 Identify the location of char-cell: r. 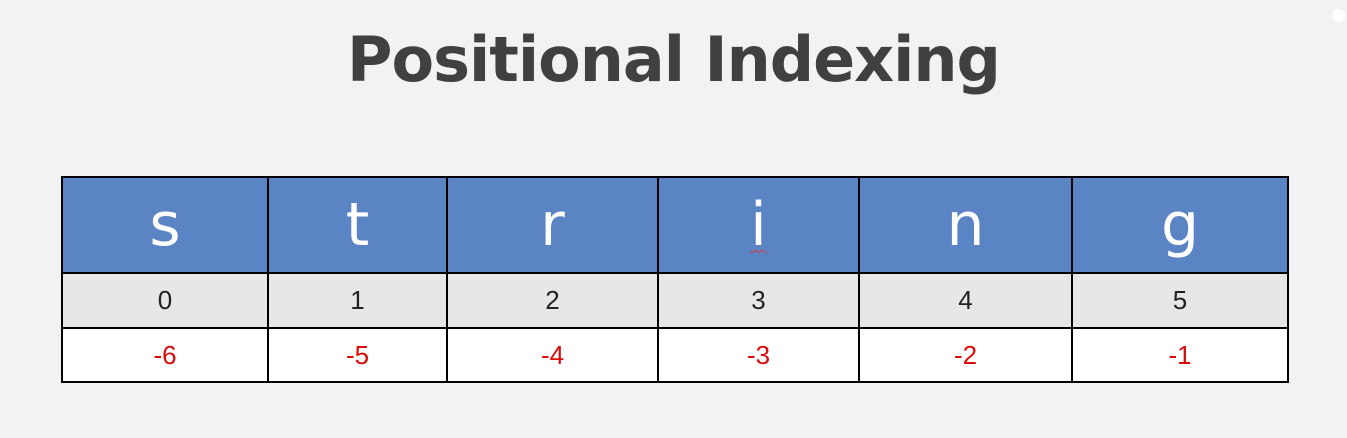
(552, 225).